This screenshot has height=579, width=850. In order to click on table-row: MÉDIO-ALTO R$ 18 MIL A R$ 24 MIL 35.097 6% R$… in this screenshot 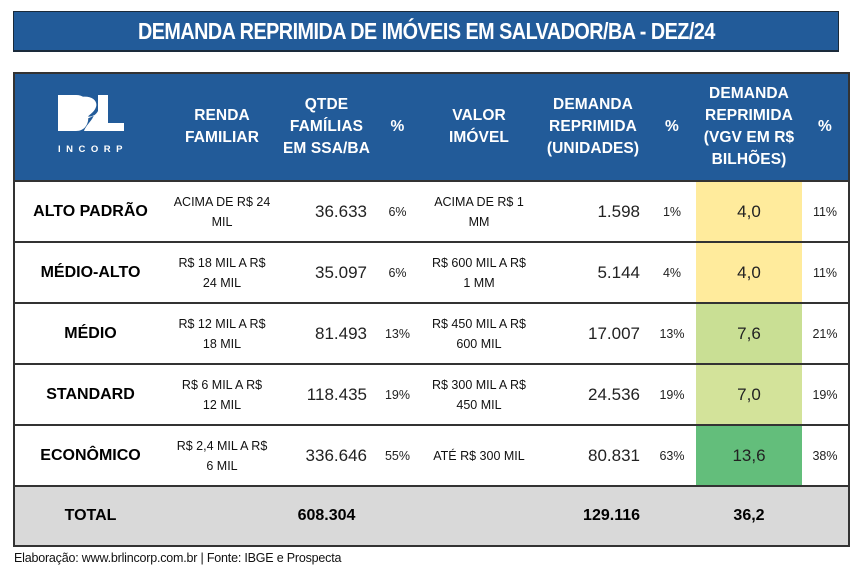, I will do `click(431, 272)`.